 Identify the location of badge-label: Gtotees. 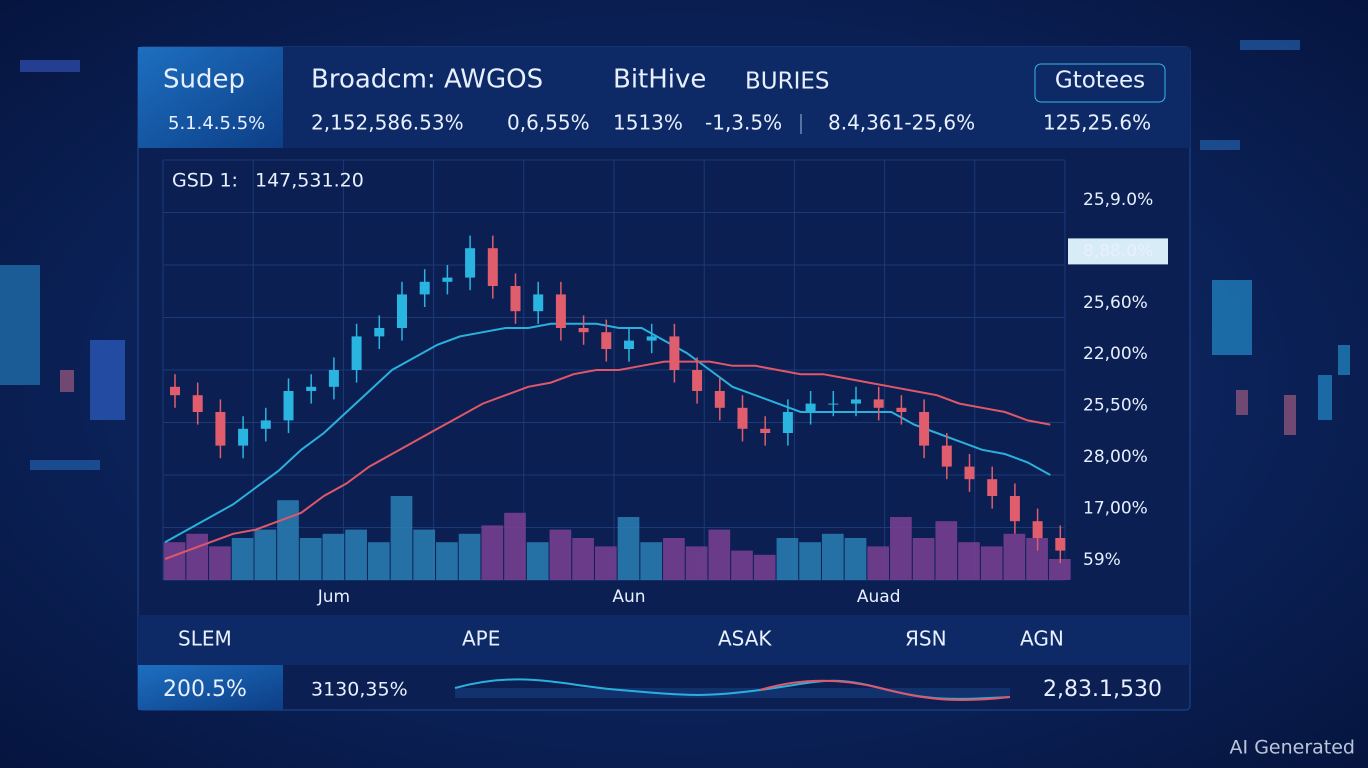
(1100, 81).